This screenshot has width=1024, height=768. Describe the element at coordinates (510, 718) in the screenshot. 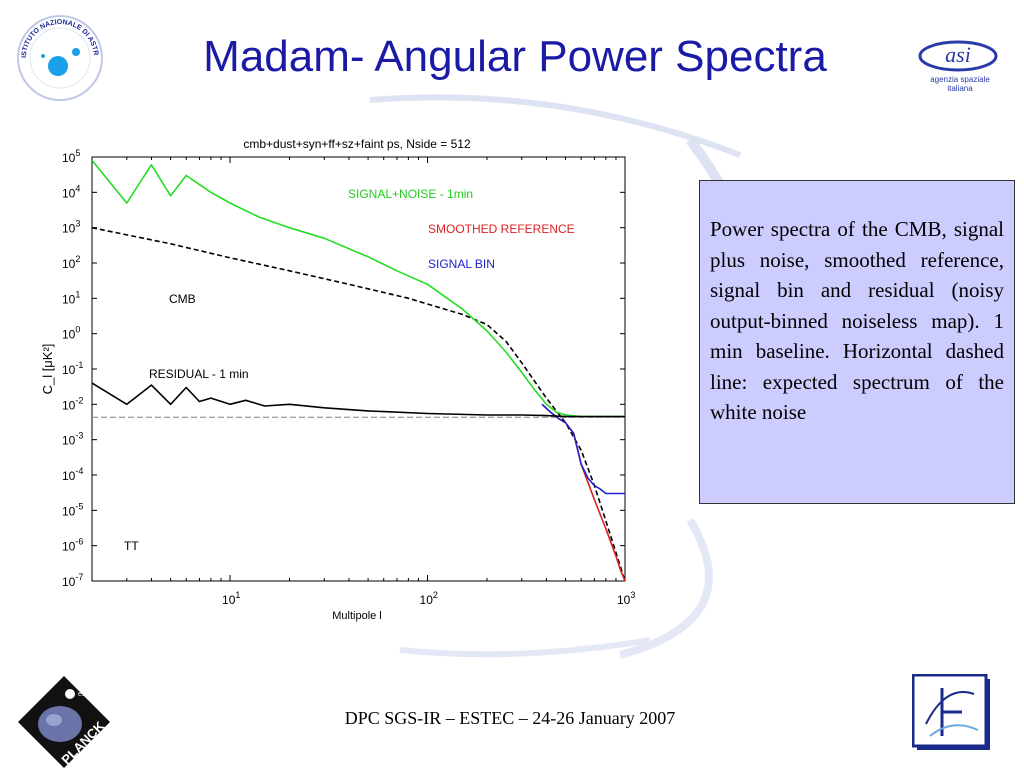

I see `footer-text: DPC SGS-IR – ESTEC – 24-26 January 2007` at that location.